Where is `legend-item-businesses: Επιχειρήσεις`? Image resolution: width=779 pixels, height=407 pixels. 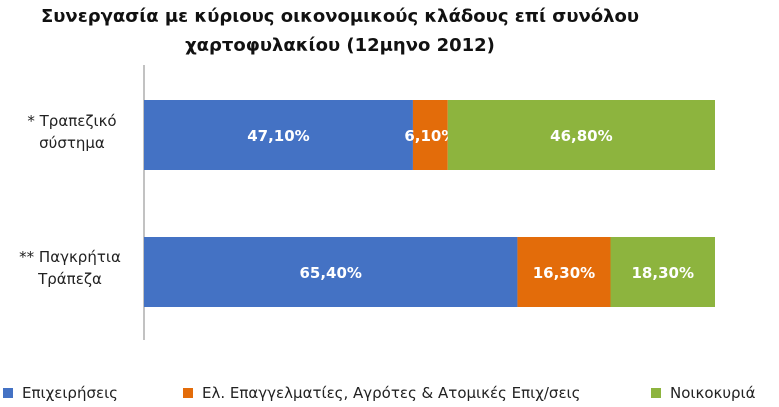 legend-item-businesses: Επιχειρήσεις is located at coordinates (60, 393).